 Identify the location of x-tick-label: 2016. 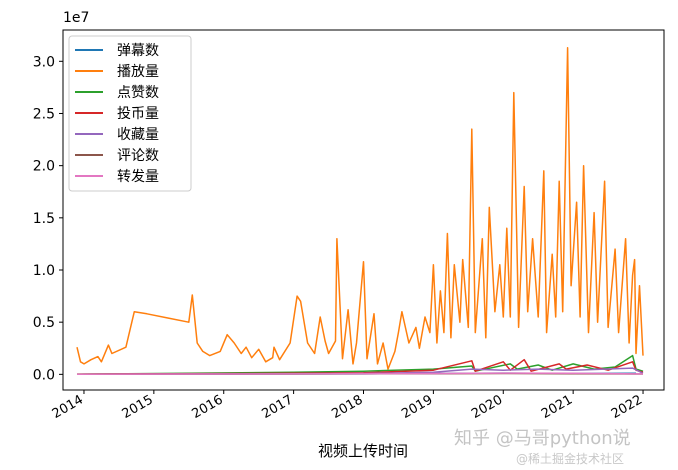
(208, 407).